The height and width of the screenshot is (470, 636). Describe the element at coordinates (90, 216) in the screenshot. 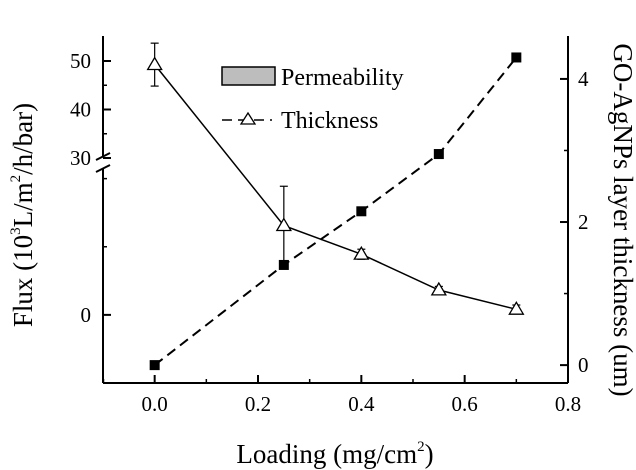

I see `left-axis-ticks: 0 30 40 50` at that location.